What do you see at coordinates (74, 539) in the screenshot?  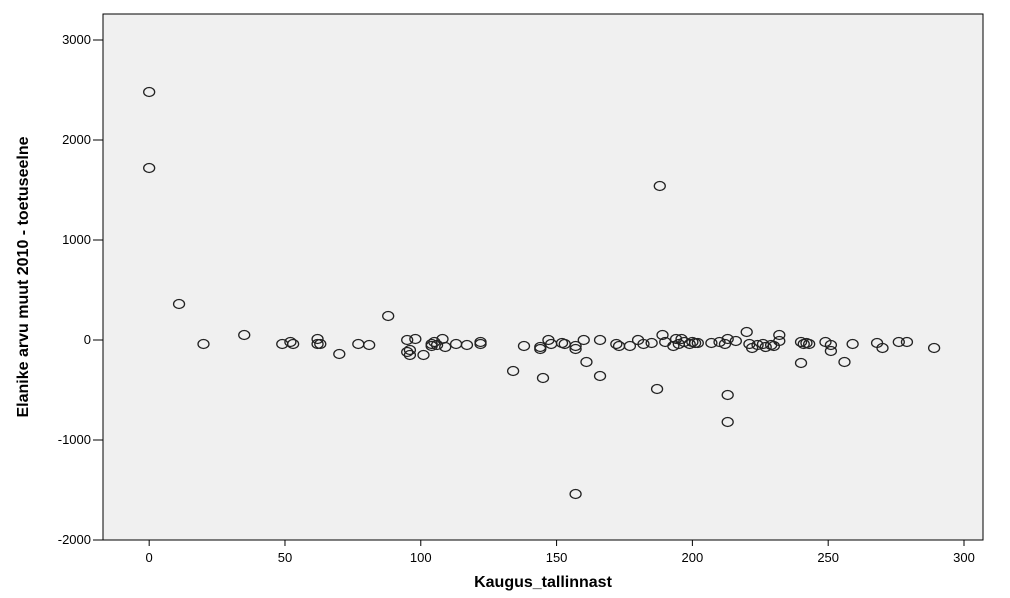 I see `y-tick-label: -2000` at bounding box center [74, 539].